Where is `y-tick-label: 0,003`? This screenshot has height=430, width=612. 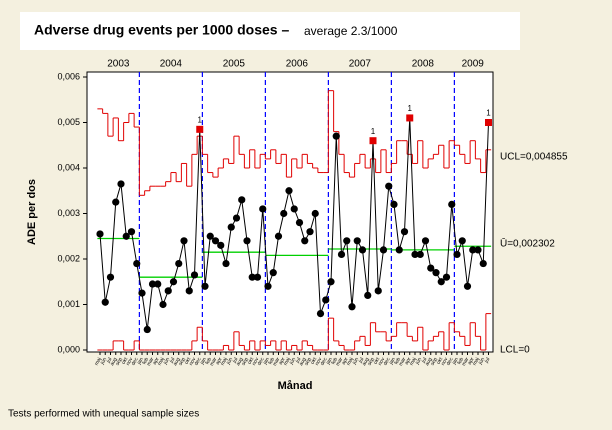 y-tick-label: 0,003 is located at coordinates (68, 213).